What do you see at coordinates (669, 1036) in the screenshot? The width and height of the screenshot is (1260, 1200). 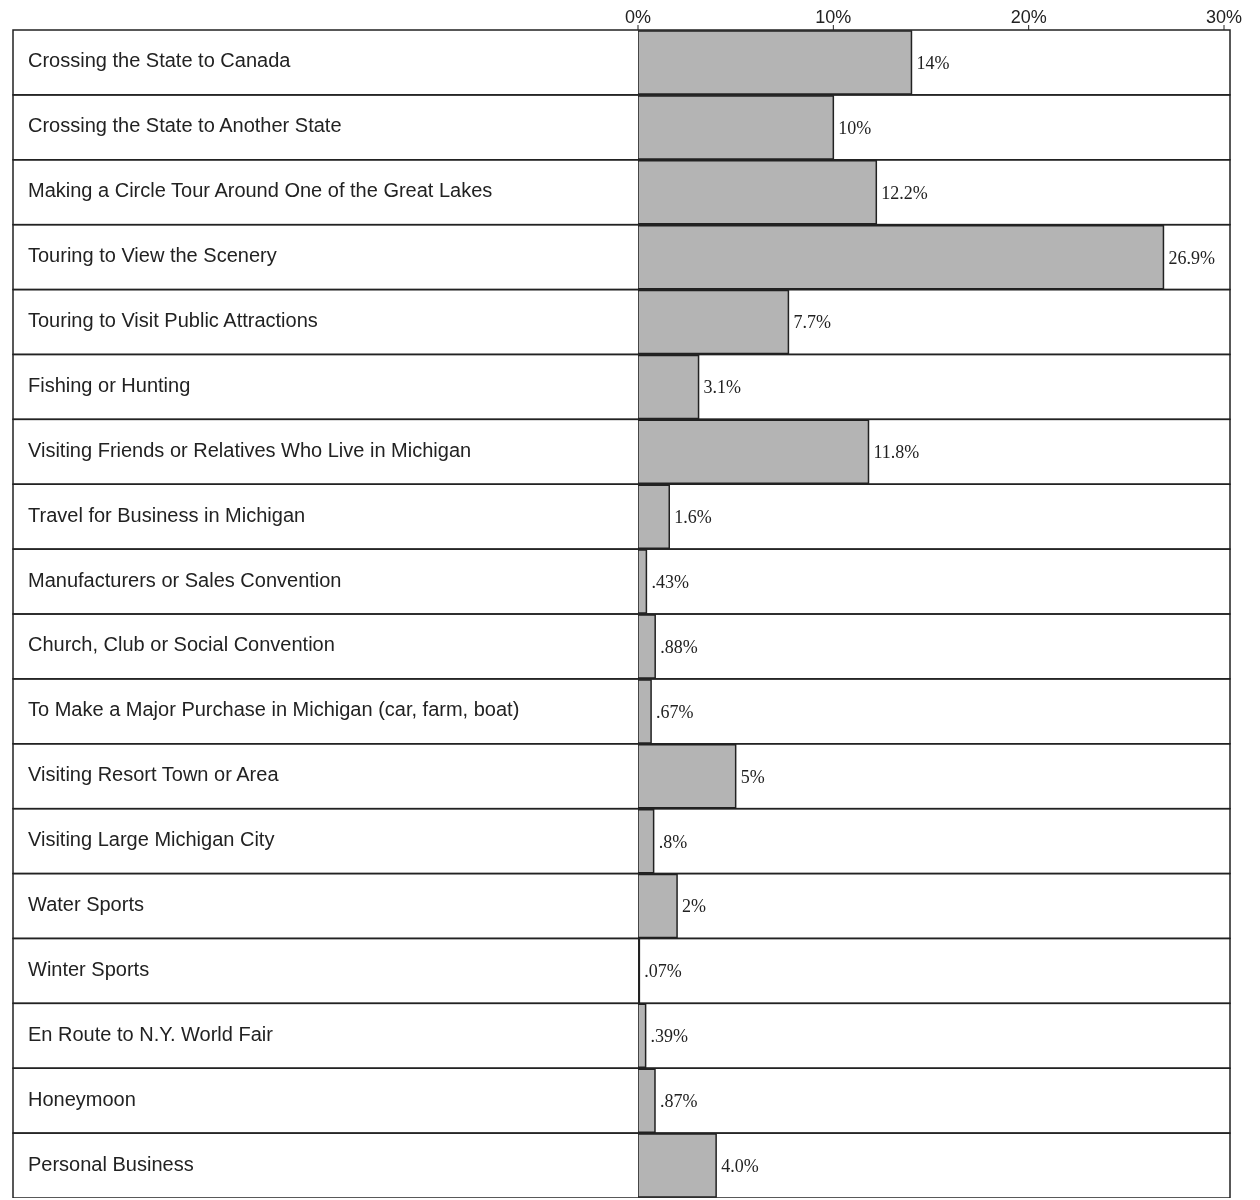 I see `data-label: .39%` at bounding box center [669, 1036].